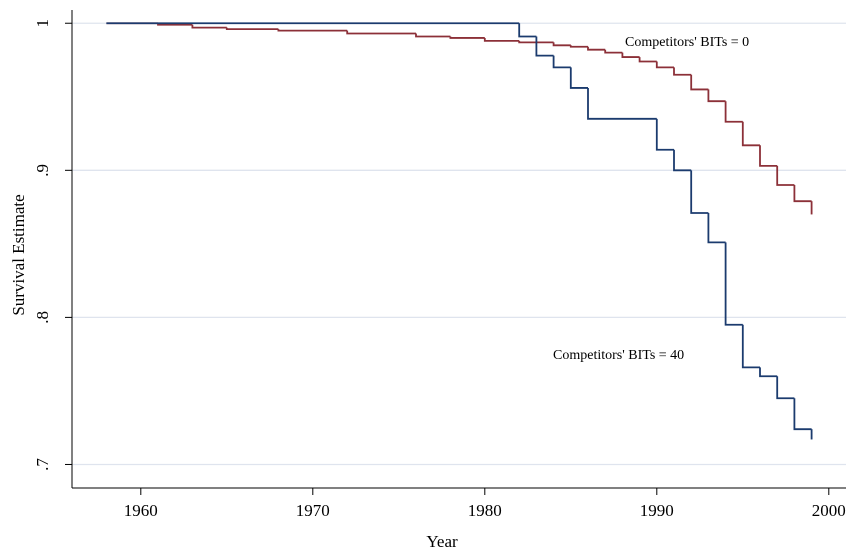 Image resolution: width=859 pixels, height=555 pixels. What do you see at coordinates (42, 464) in the screenshot?
I see `y-tick-label: .7` at bounding box center [42, 464].